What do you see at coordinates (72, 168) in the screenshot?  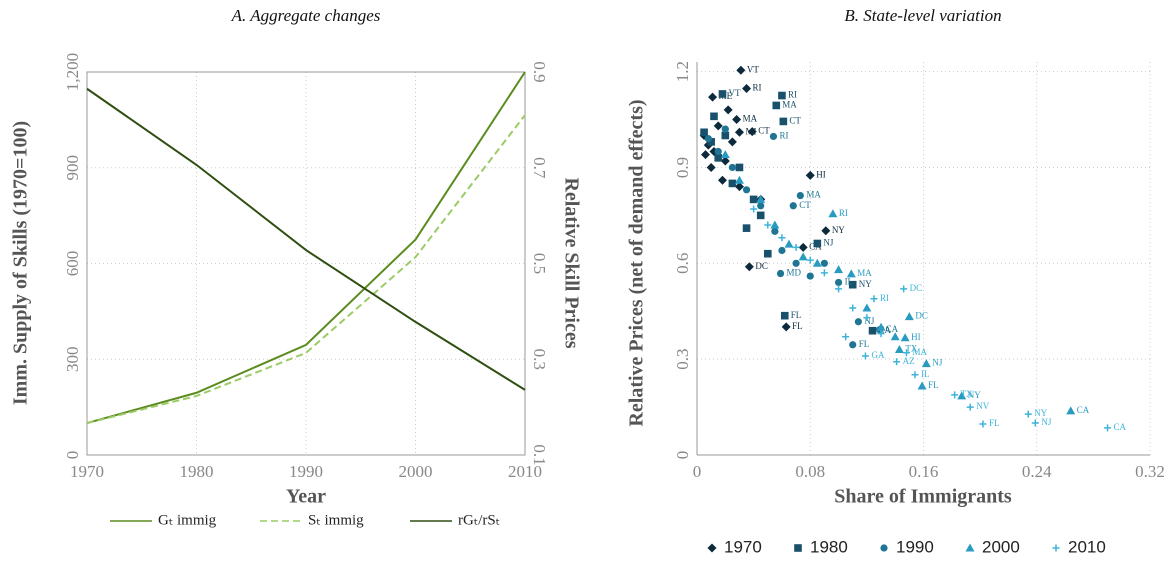 I see `y-tick-label: 900` at bounding box center [72, 168].